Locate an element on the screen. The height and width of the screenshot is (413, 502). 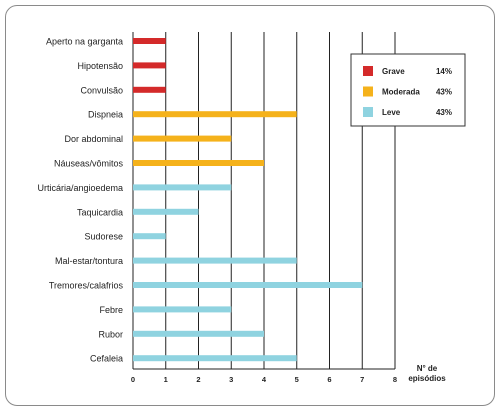
x-tick-label: 8 is located at coordinates (395, 379).